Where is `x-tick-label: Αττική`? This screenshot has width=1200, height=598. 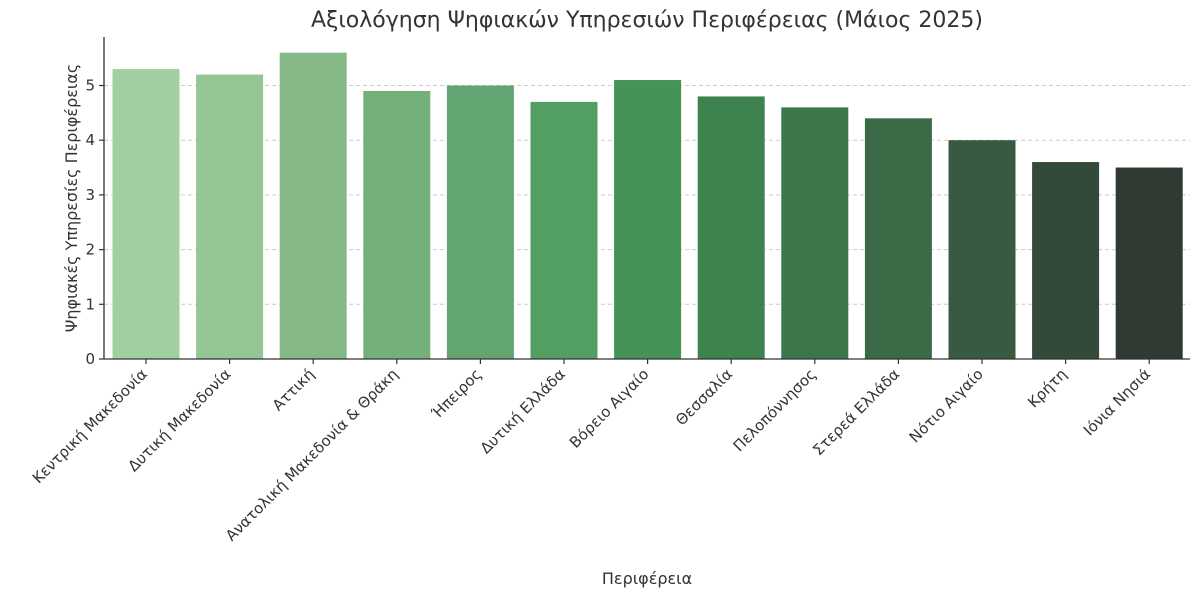 x-tick-label: Αττική is located at coordinates (293, 389).